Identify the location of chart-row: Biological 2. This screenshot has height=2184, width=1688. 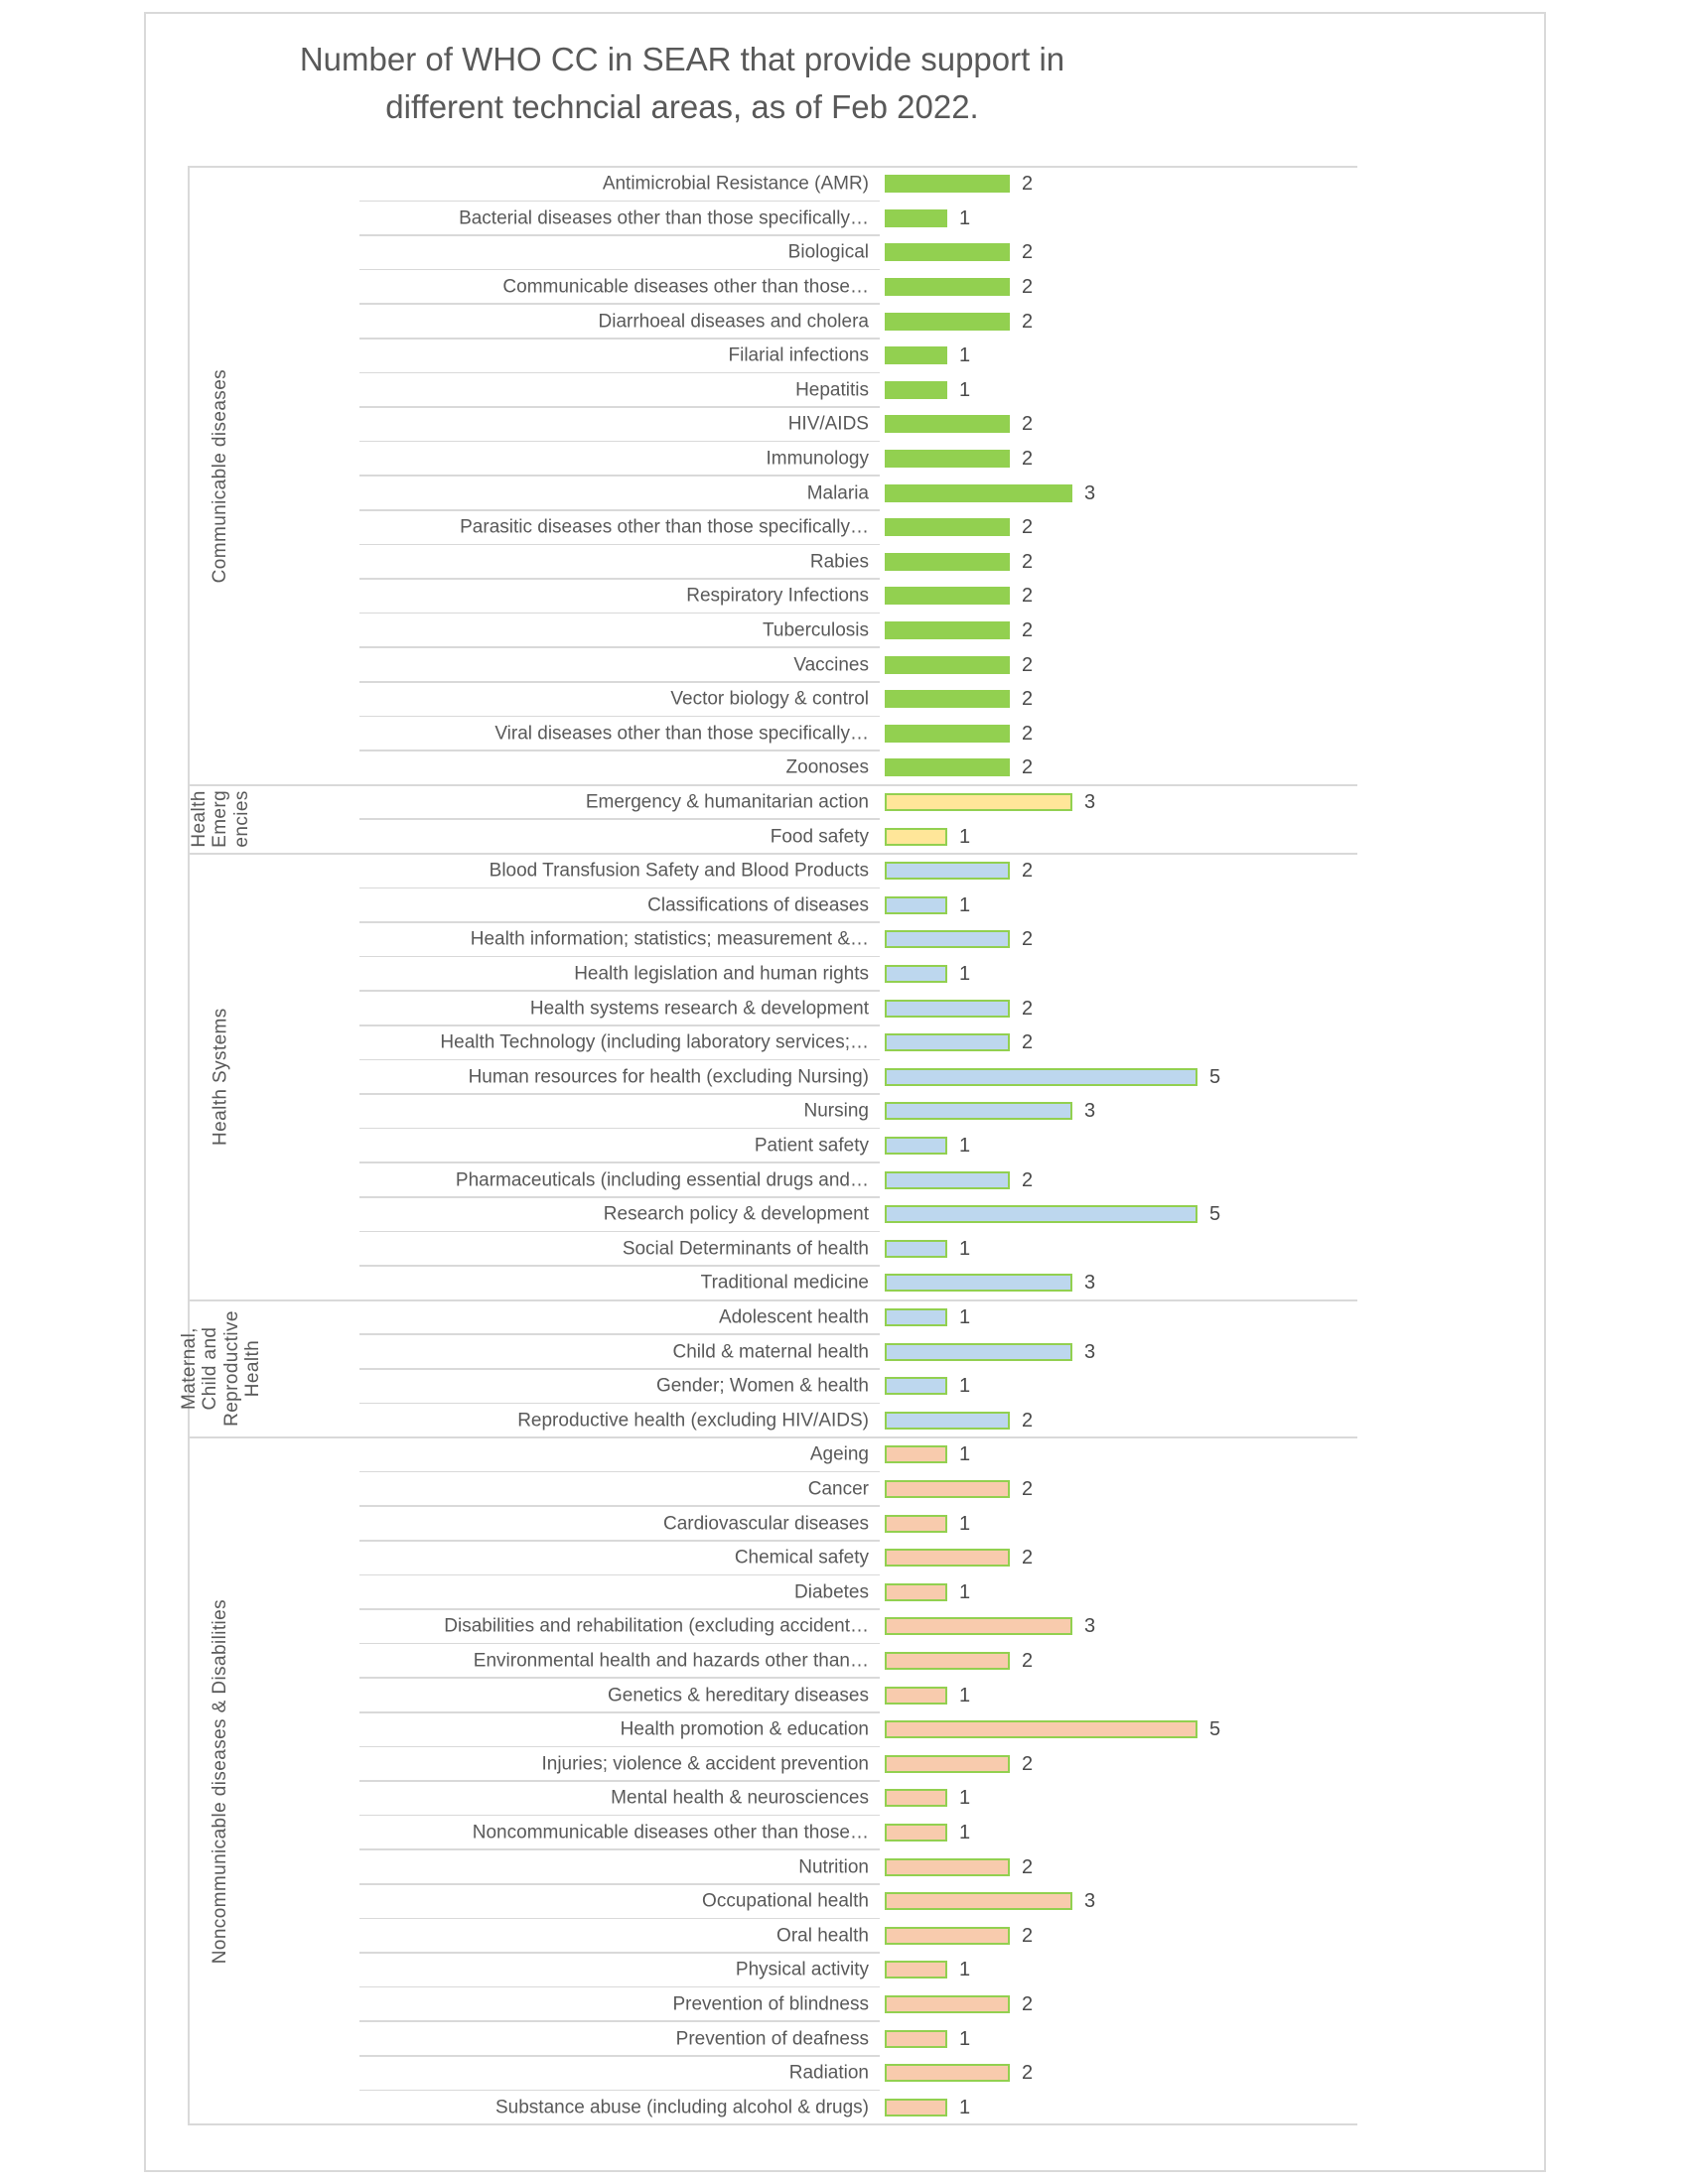
(761, 252).